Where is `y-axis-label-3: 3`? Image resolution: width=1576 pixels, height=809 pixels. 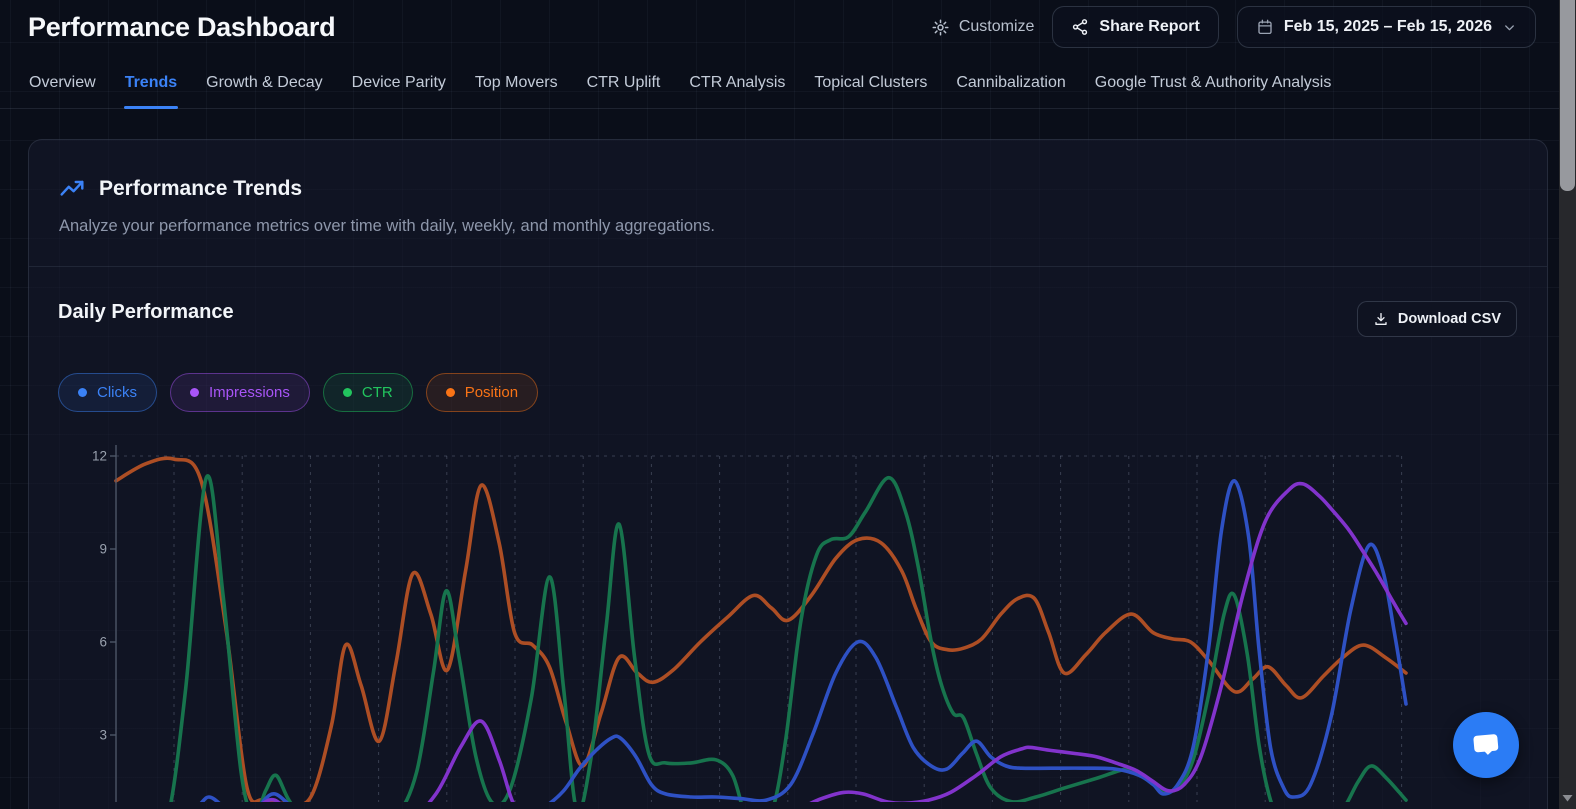
y-axis-label-3: 3 is located at coordinates (103, 735).